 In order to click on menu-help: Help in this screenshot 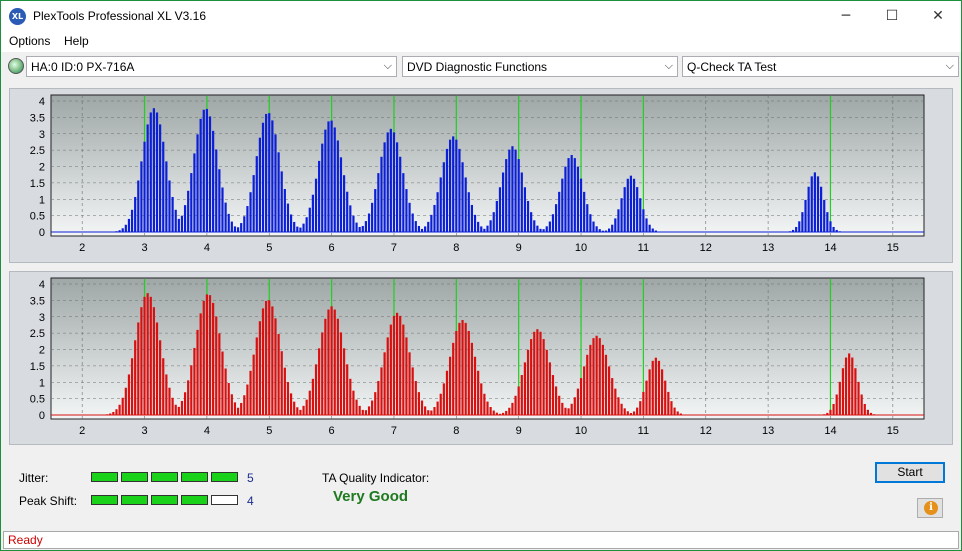, I will do `click(76, 41)`.